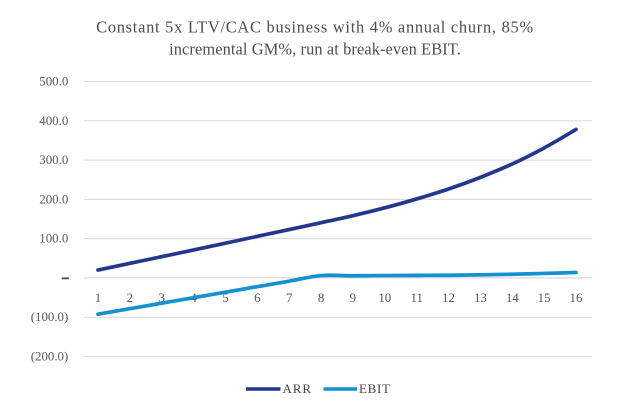 This screenshot has height=409, width=618. I want to click on svg-text: 12, so click(448, 298).